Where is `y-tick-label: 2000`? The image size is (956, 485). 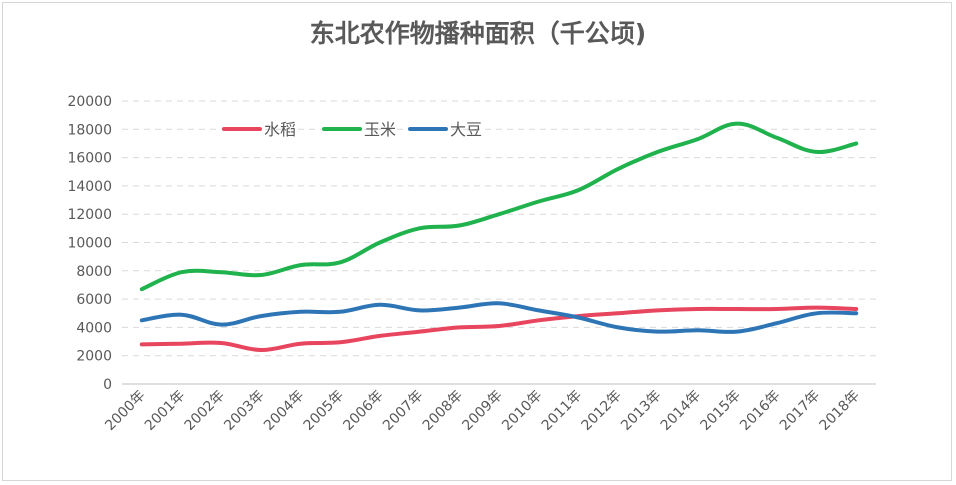
y-tick-label: 2000 is located at coordinates (94, 357).